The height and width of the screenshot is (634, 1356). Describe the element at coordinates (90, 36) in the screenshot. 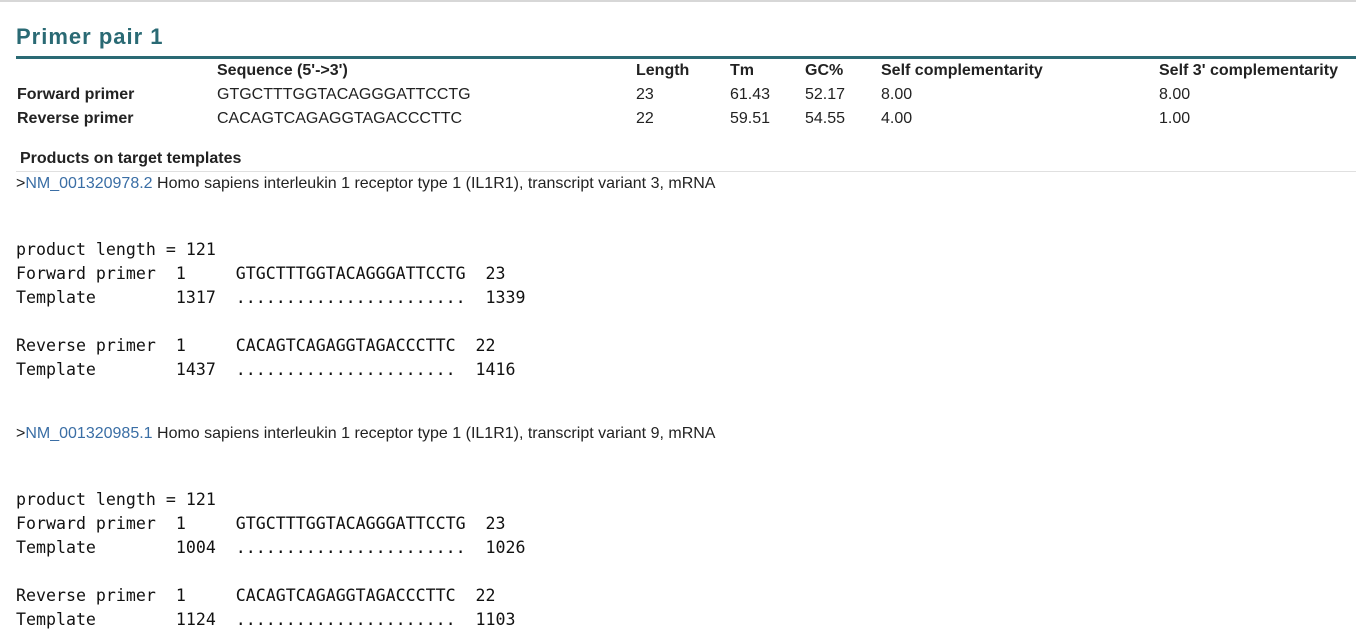

I see `page-title: Primer pair 1` at that location.